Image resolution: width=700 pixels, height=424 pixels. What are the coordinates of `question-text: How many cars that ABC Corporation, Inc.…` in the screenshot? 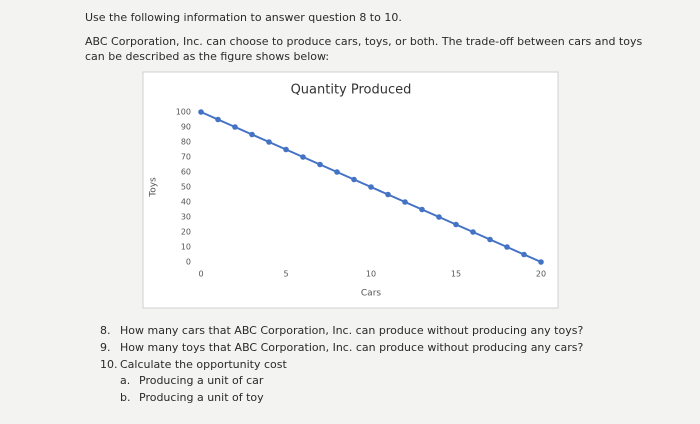 It's located at (352, 330).